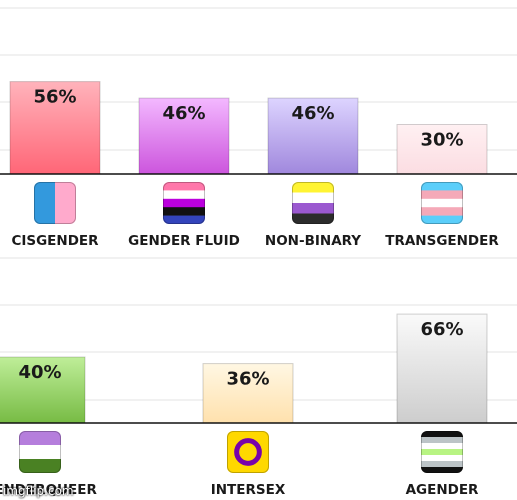  Describe the element at coordinates (248, 490) in the screenshot. I see `category-label: INTERSEX` at that location.